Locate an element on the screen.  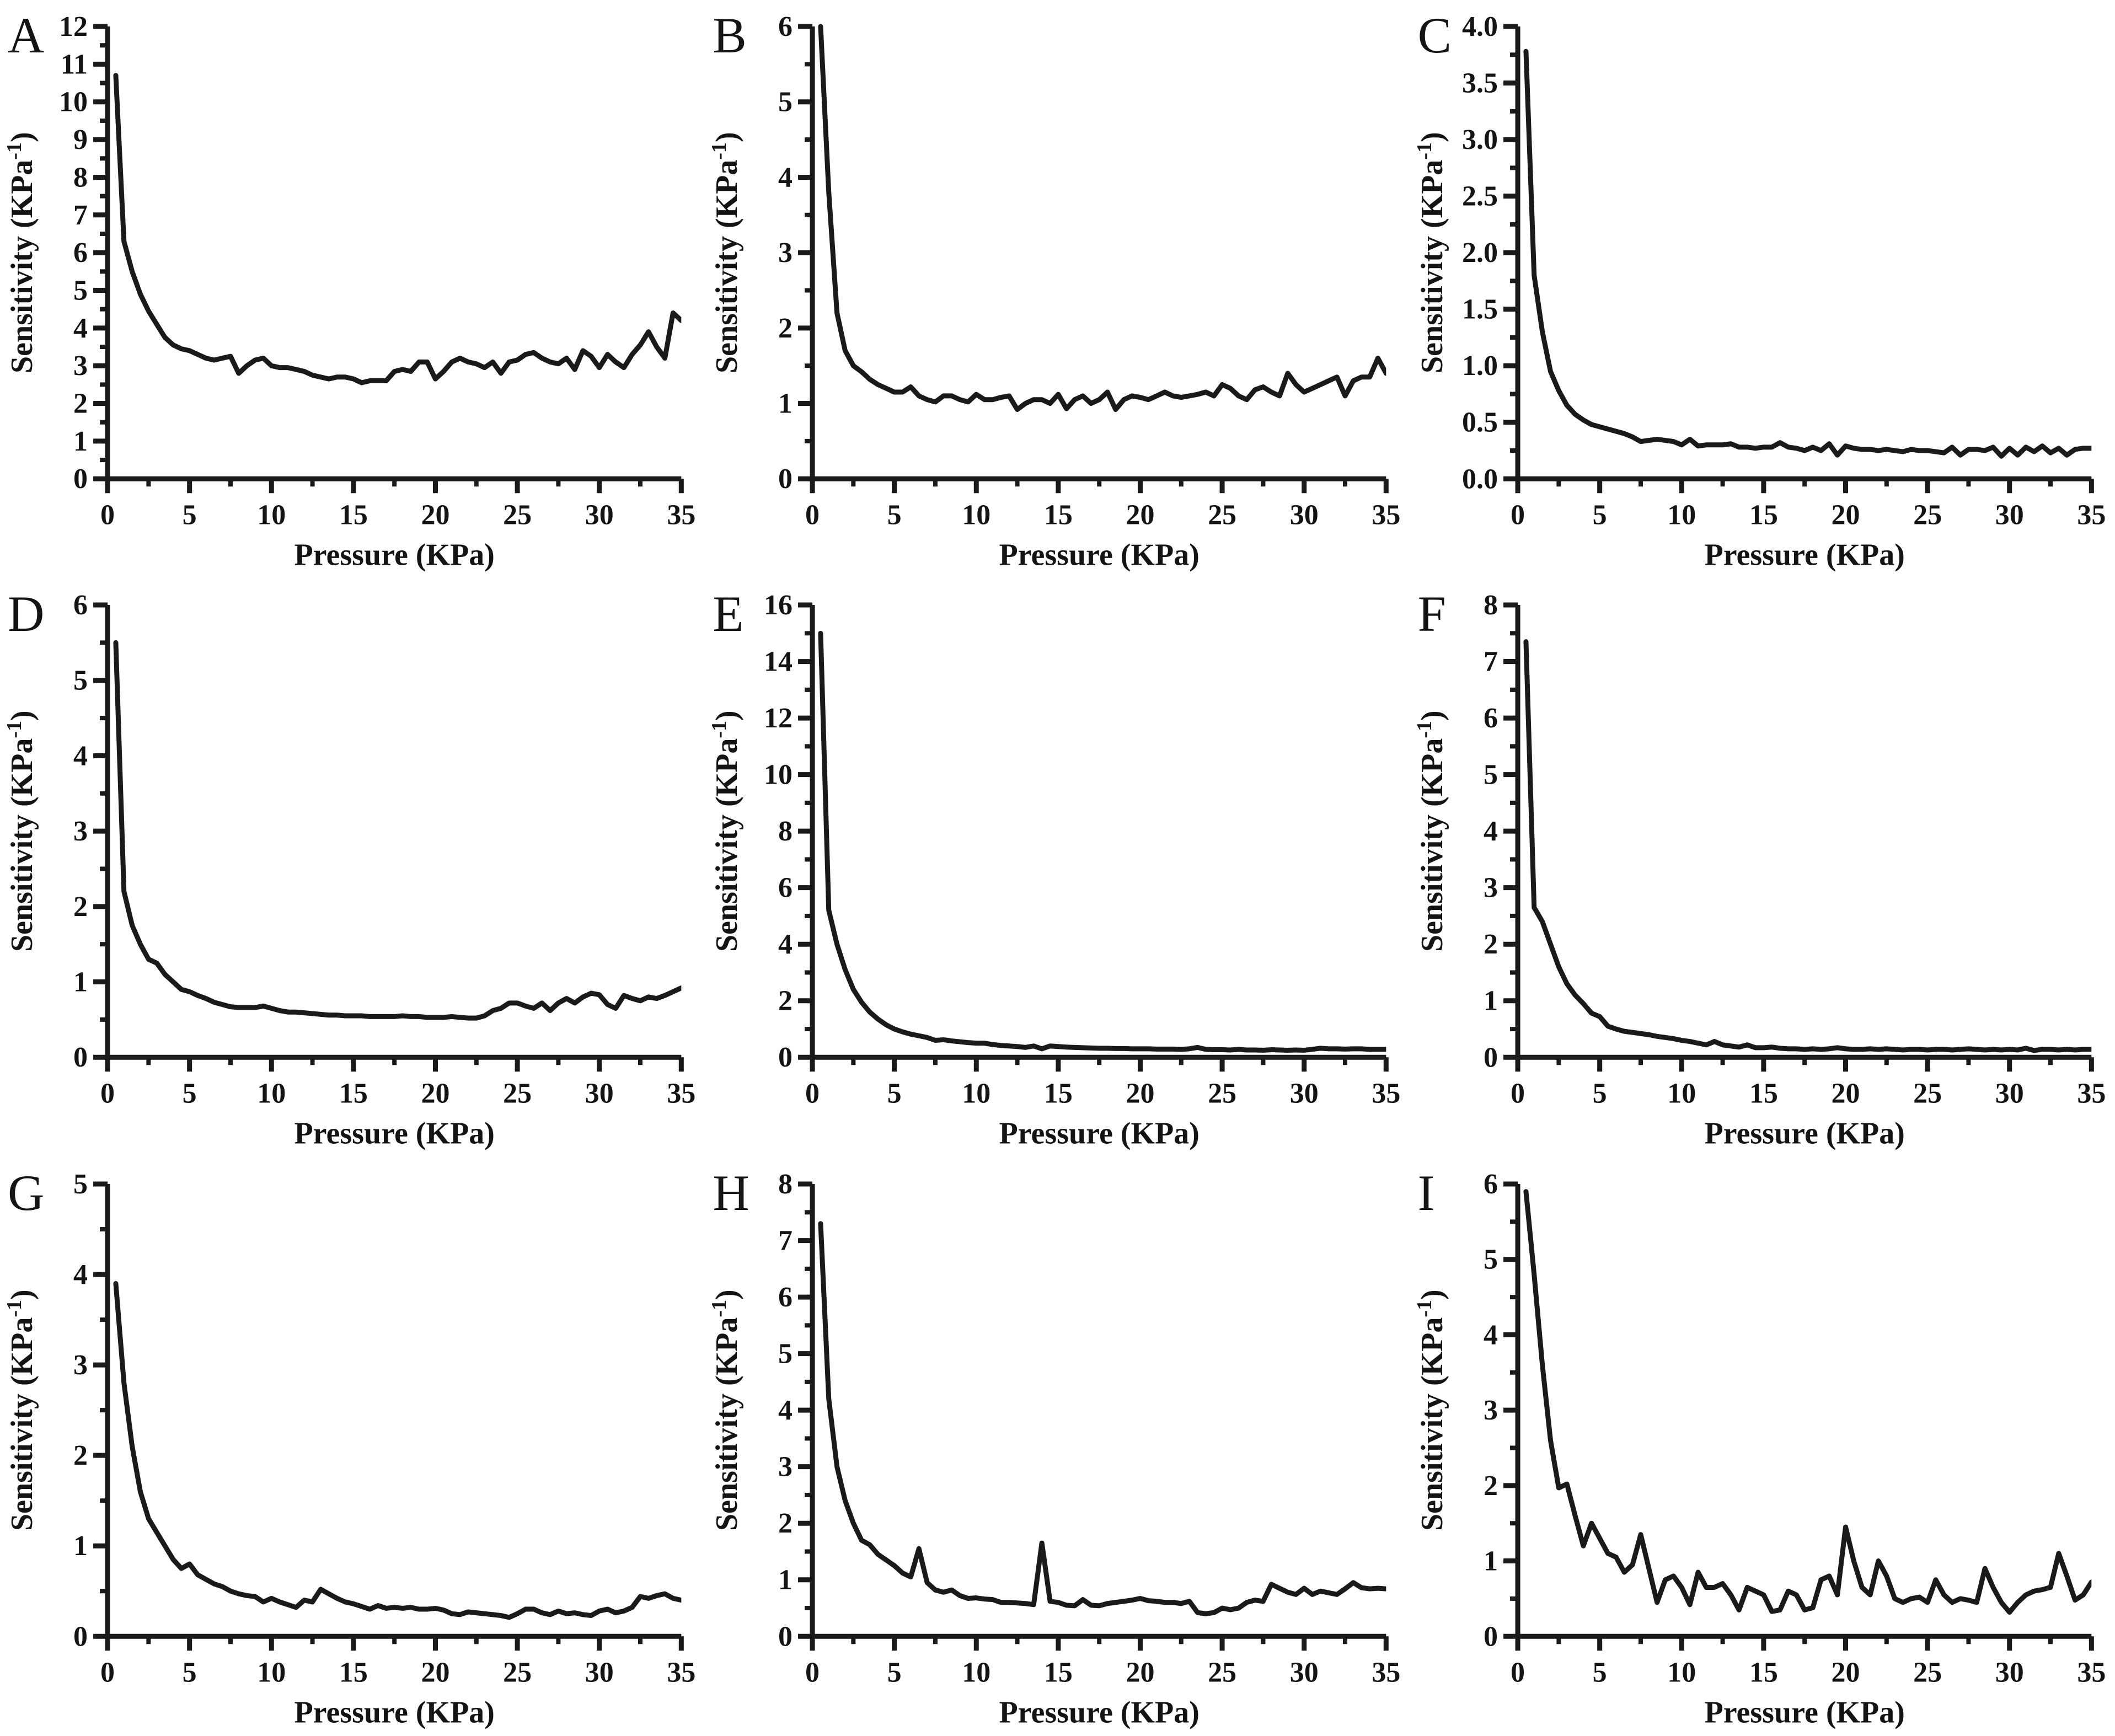
panel-letter-b: B is located at coordinates (730, 35).